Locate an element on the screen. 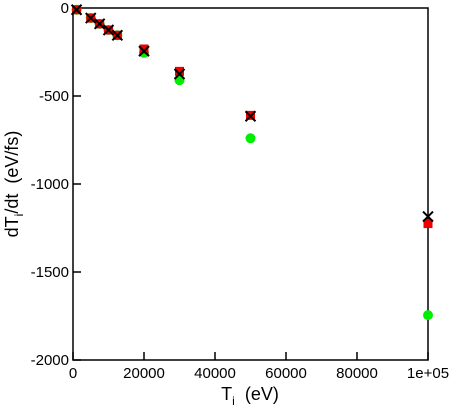  y-tick-label: 0 is located at coordinates (65, 8).